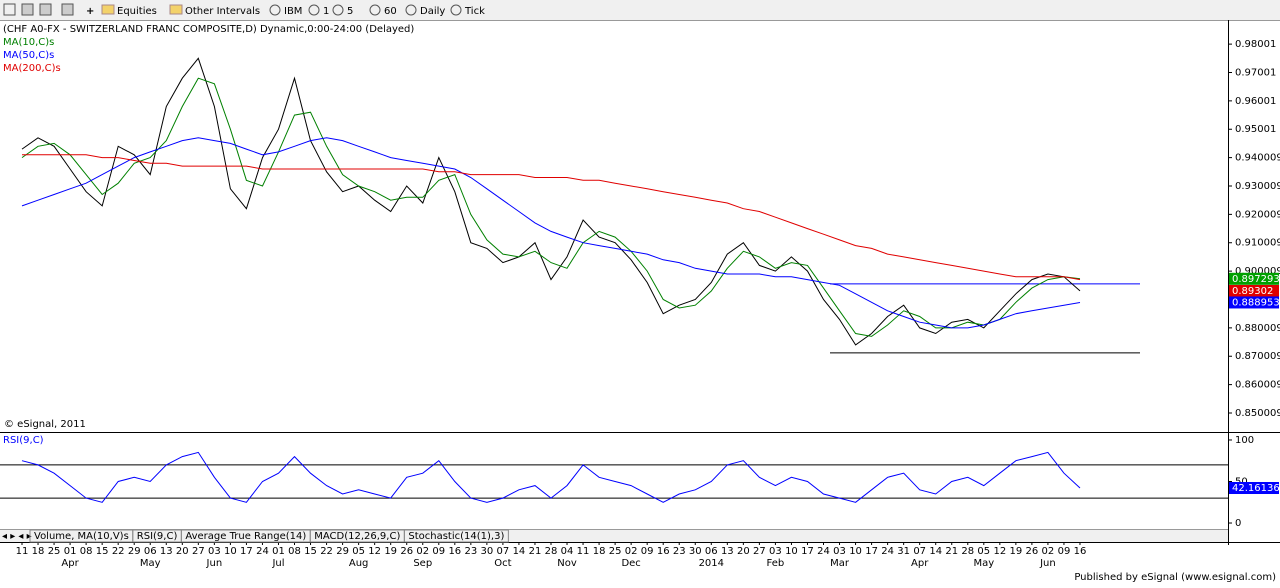 The width and height of the screenshot is (1280, 588). I want to click on x-tick-label: 14, so click(519, 551).